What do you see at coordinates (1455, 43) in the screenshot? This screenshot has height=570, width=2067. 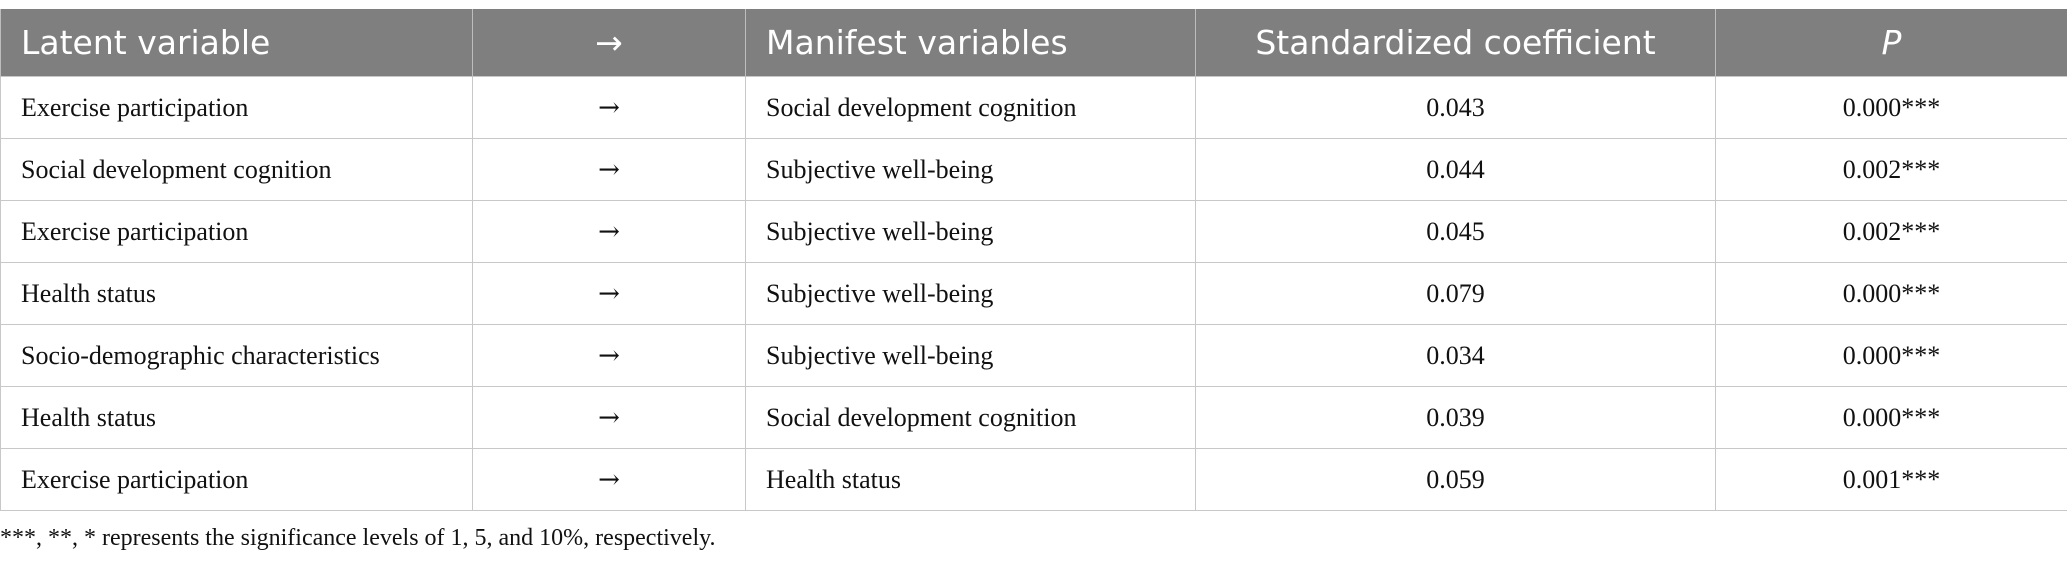 I see `header-standardized-coefficient: Standardized coefficient` at bounding box center [1455, 43].